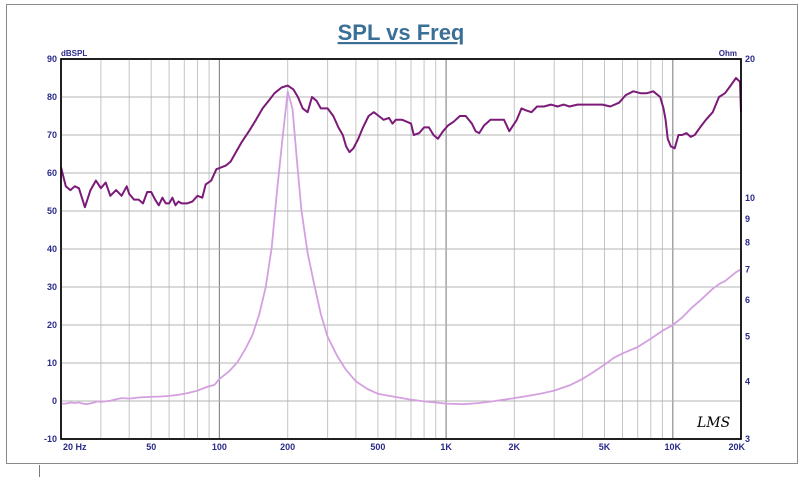  I want to click on y-left-tick-label: 10, so click(52, 363).